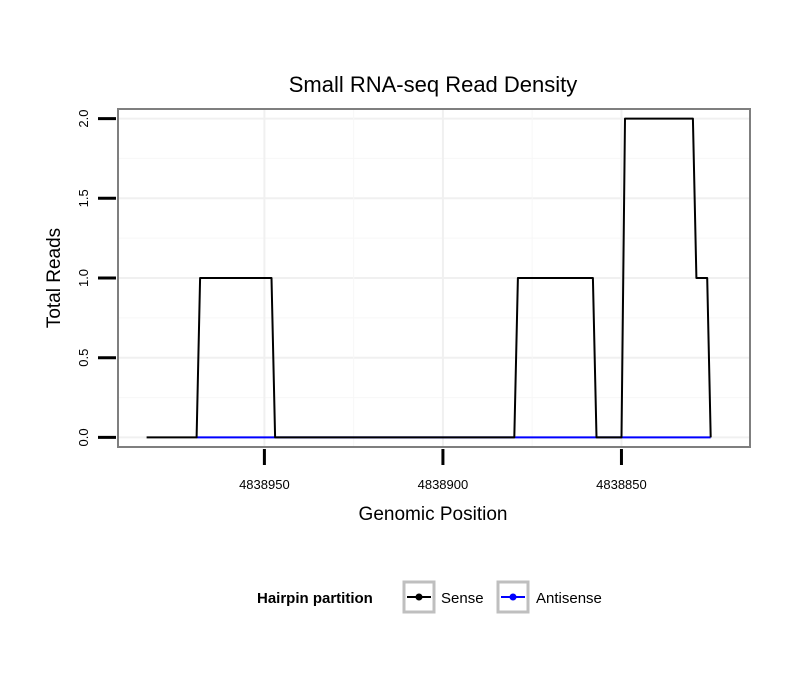  What do you see at coordinates (83, 437) in the screenshot?
I see `y-tick-label: 0.0` at bounding box center [83, 437].